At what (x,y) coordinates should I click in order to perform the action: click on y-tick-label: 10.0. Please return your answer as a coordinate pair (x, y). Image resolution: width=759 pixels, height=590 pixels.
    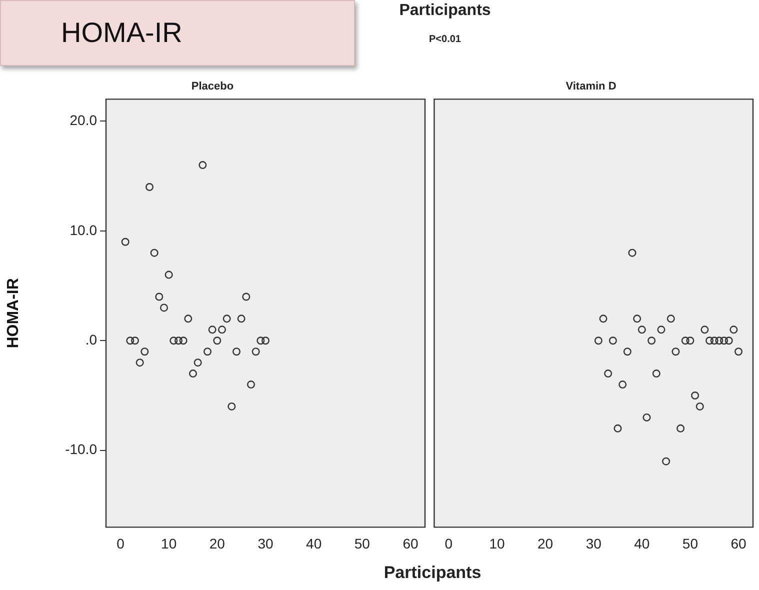
    Looking at the image, I should click on (84, 230).